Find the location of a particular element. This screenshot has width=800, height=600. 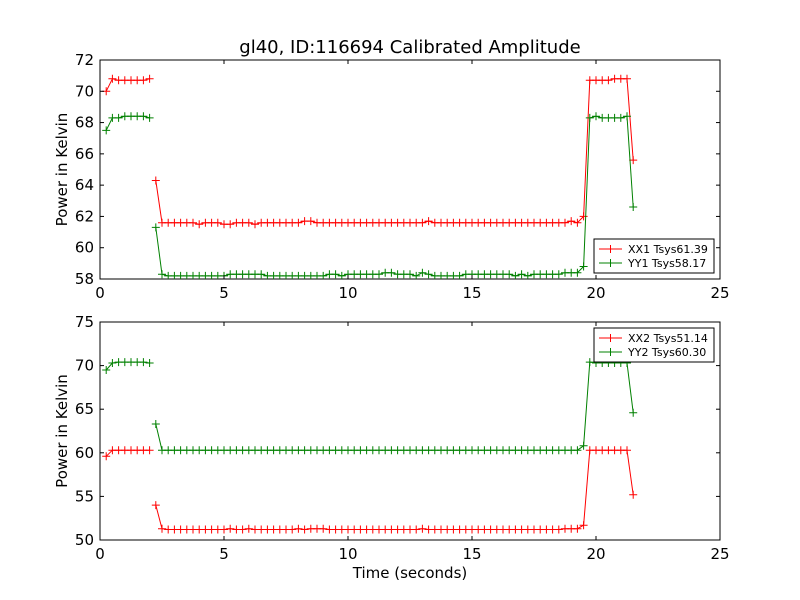

y-tick-label: 60 is located at coordinates (84, 248).